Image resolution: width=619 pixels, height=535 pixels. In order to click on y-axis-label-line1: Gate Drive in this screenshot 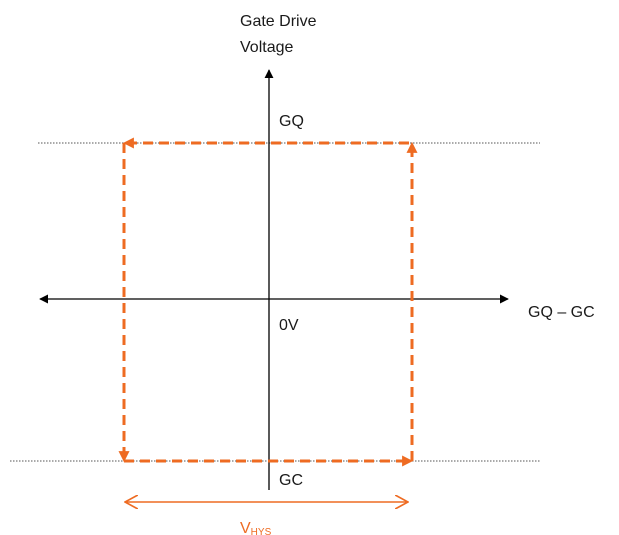, I will do `click(278, 21)`.